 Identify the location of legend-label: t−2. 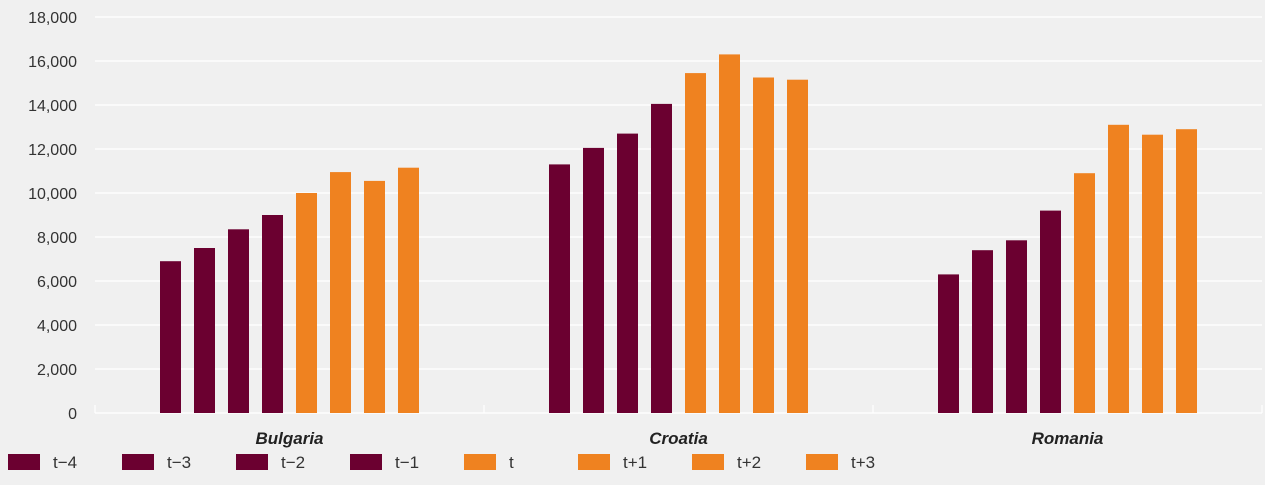
(293, 462).